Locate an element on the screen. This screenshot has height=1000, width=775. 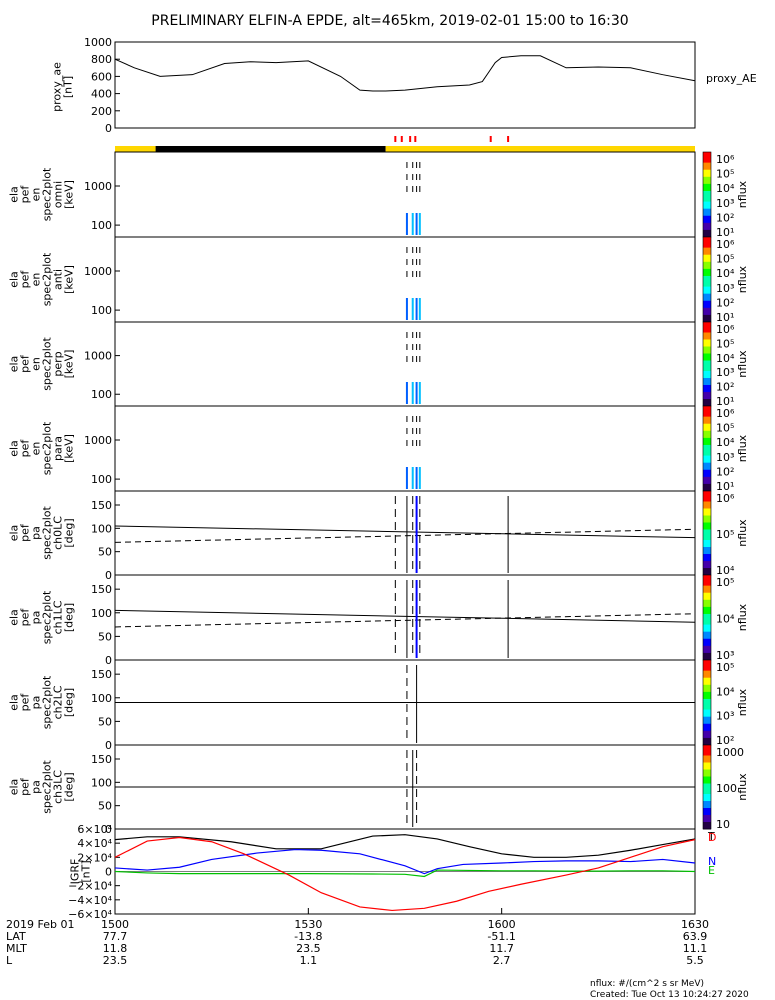
en_anti-ytick-label: 100 is located at coordinates (101, 310).